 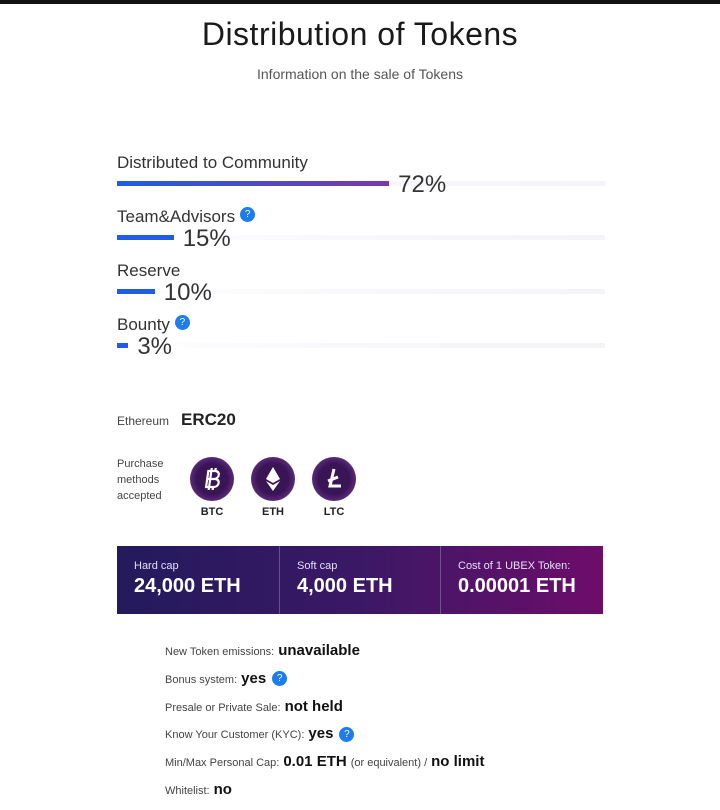 What do you see at coordinates (143, 421) in the screenshot?
I see `platform-label: Ethereum` at bounding box center [143, 421].